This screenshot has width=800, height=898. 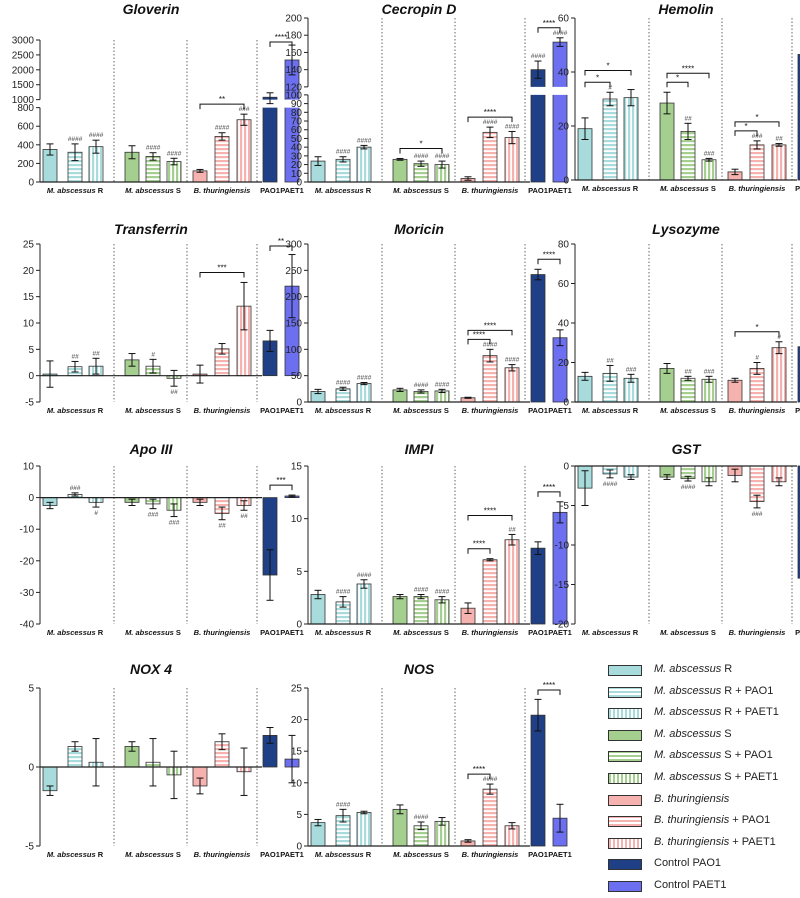 I want to click on significance-mark-1: ####, so click(x=343, y=804).